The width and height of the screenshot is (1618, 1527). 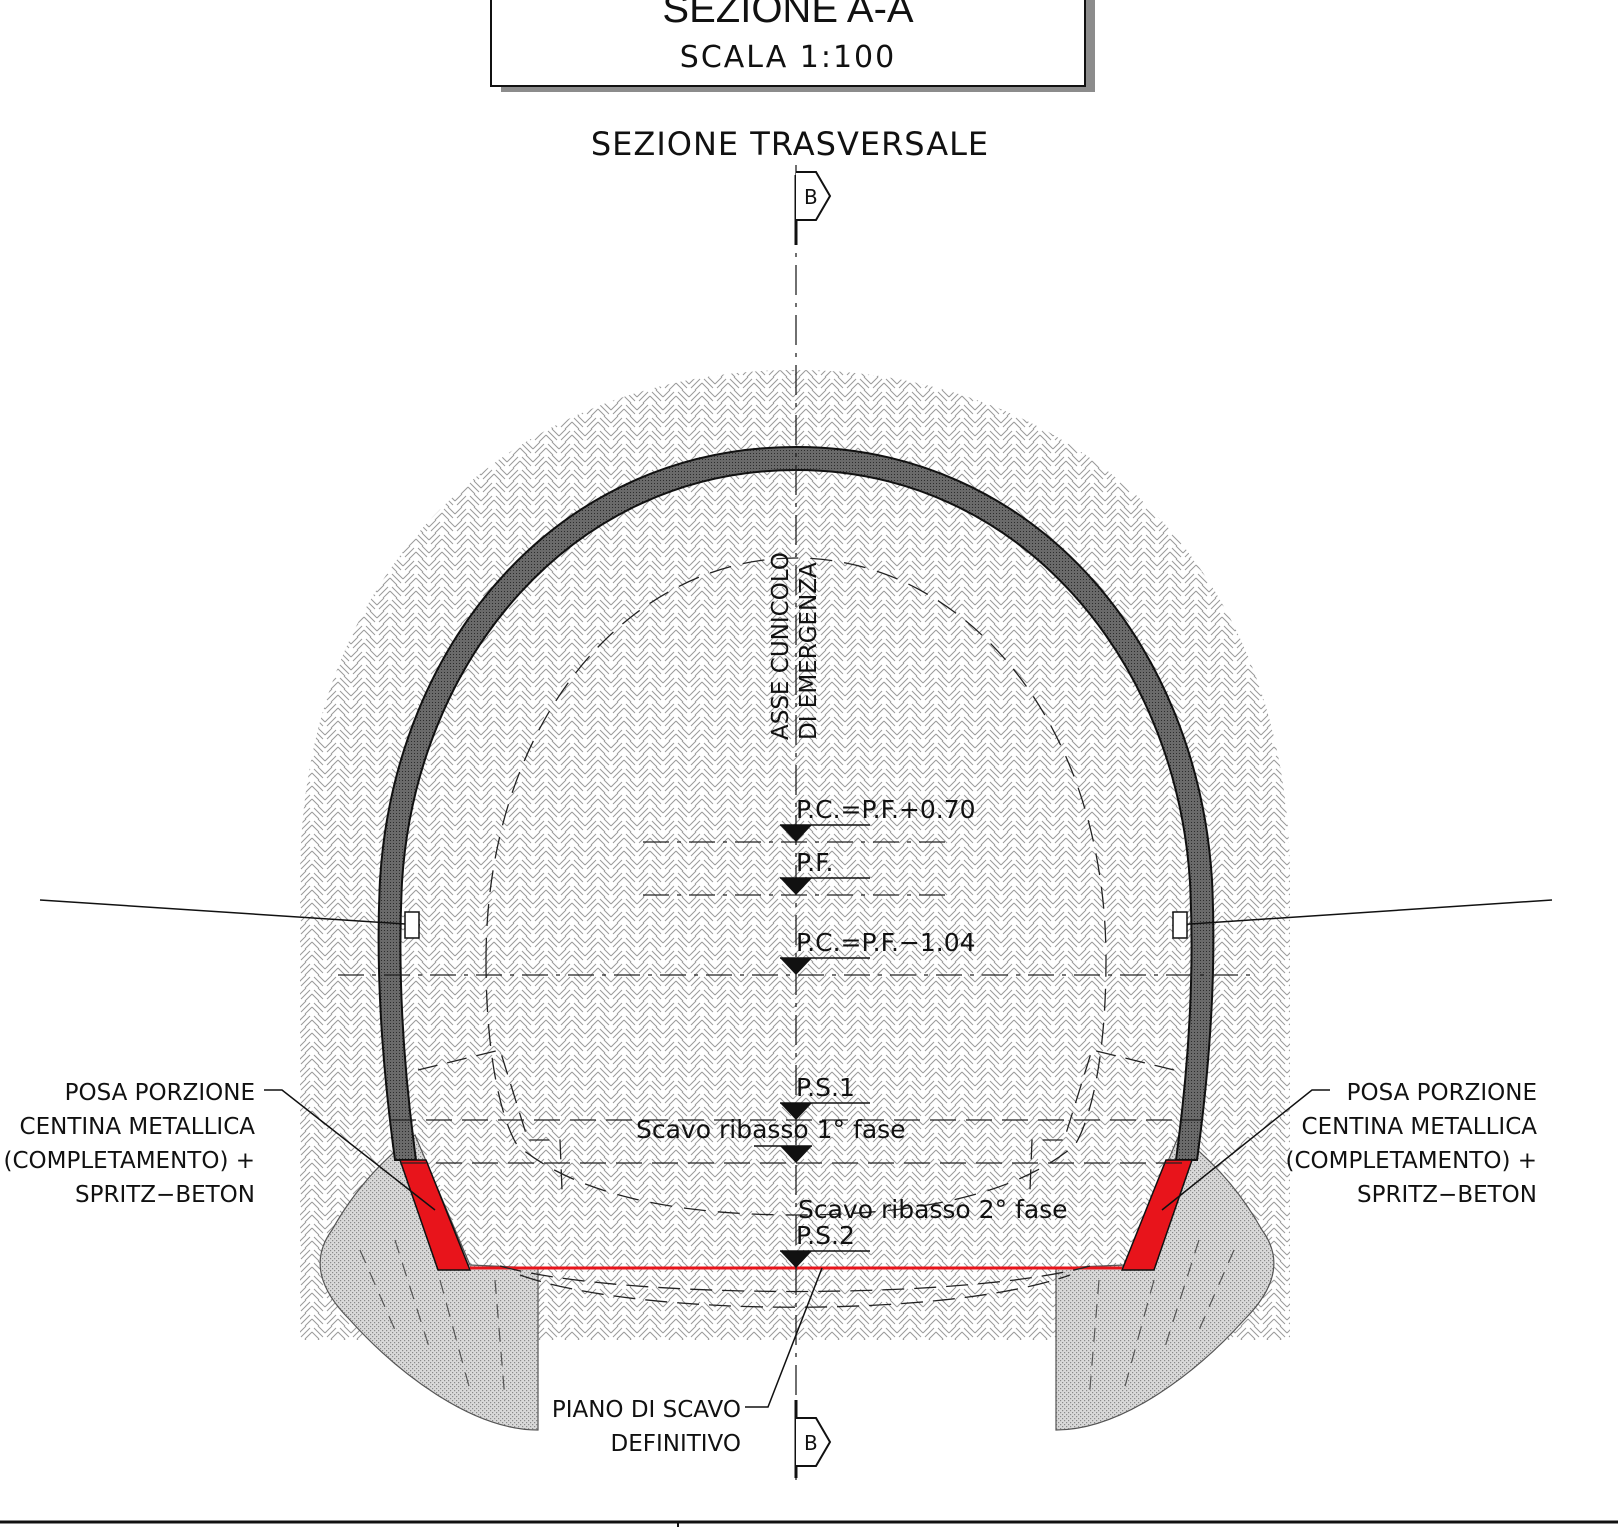 I want to click on section-mark-bottom: B, so click(x=814, y=1442).